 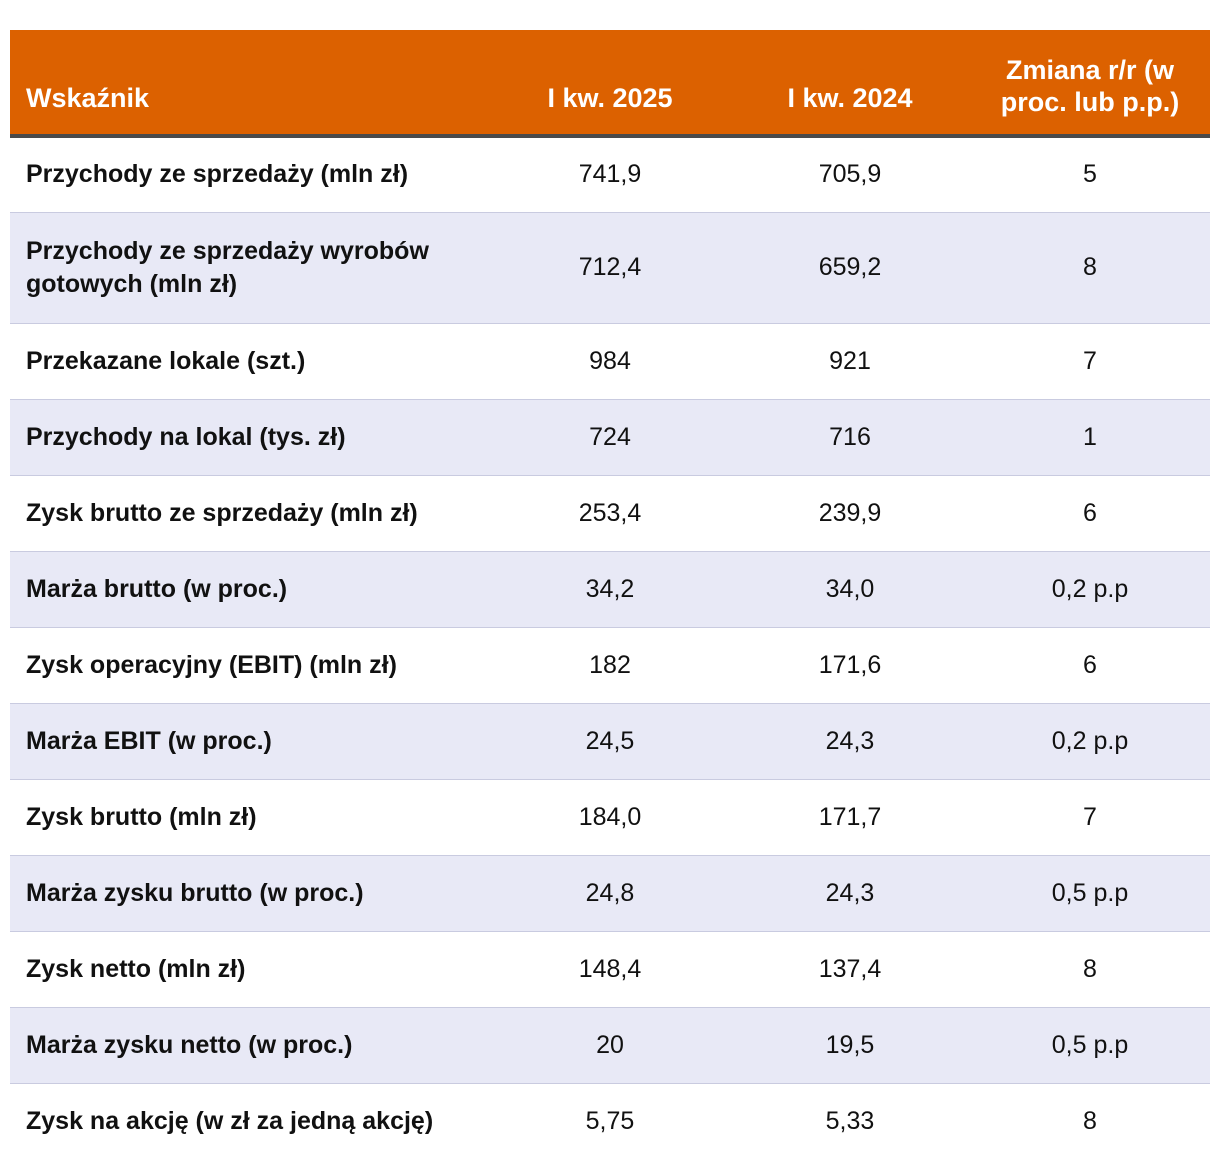 I want to click on header-q1-2025: I kw. 2025, so click(x=610, y=84).